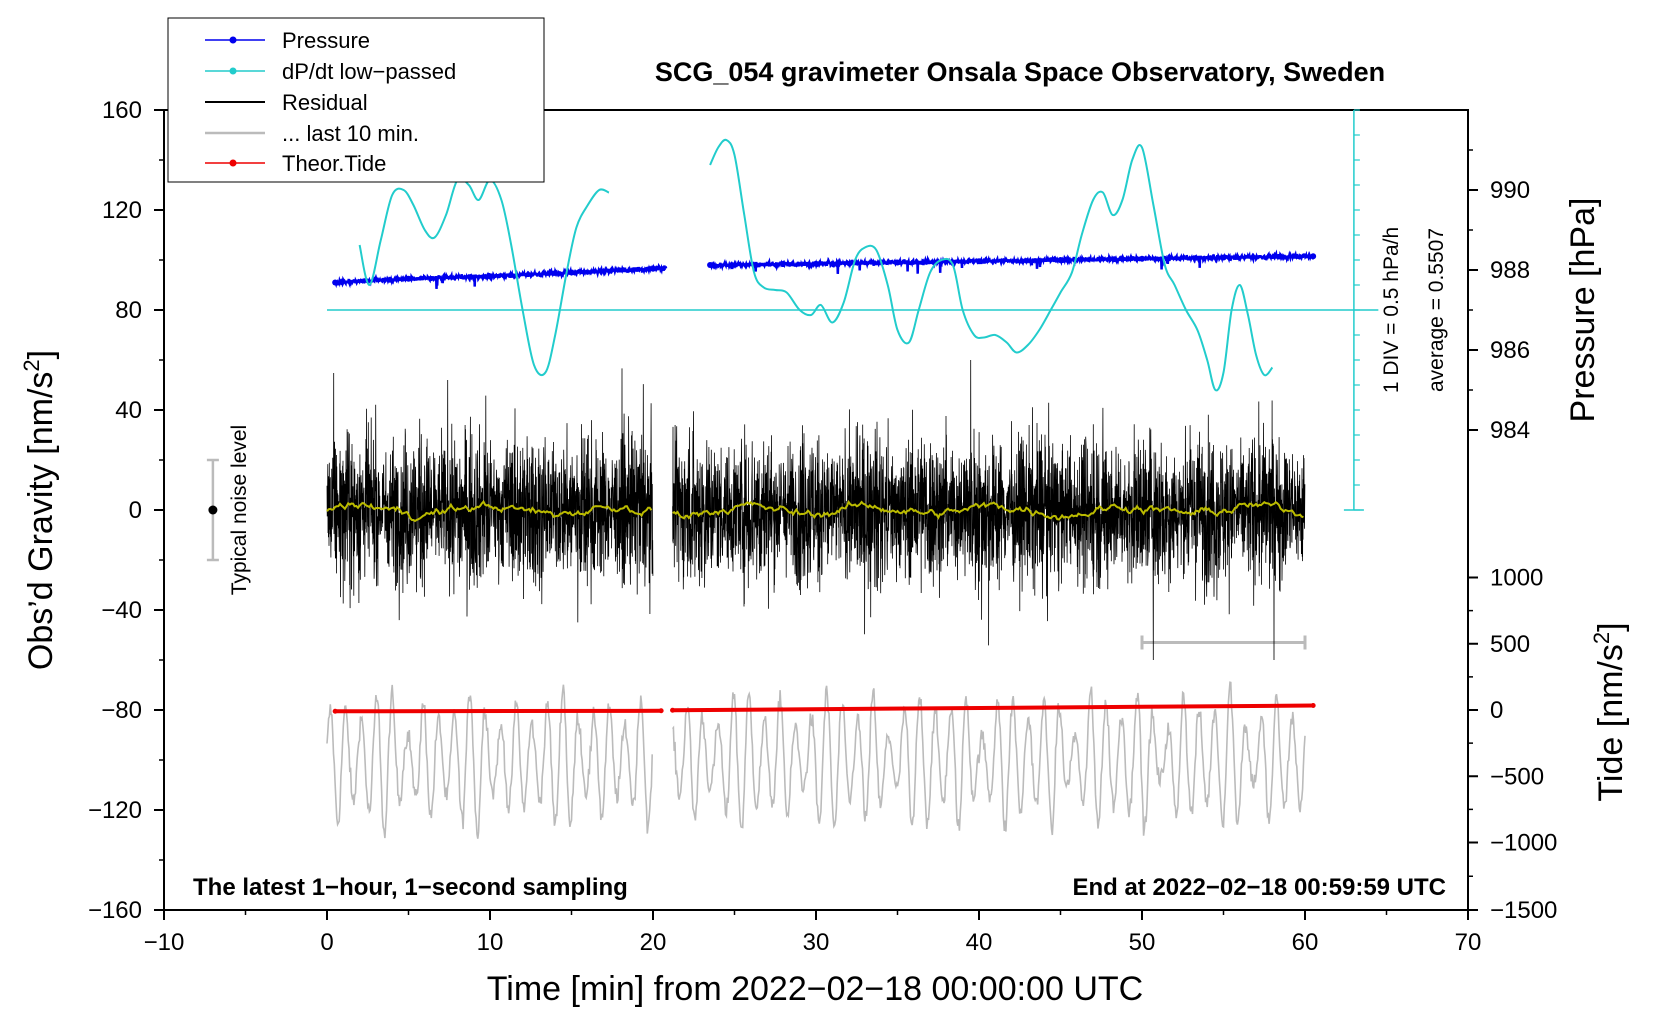 The width and height of the screenshot is (1660, 1020). Describe the element at coordinates (1609, 711) in the screenshot. I see `y-axis-tide-label: Tide [nm/s2]` at that location.